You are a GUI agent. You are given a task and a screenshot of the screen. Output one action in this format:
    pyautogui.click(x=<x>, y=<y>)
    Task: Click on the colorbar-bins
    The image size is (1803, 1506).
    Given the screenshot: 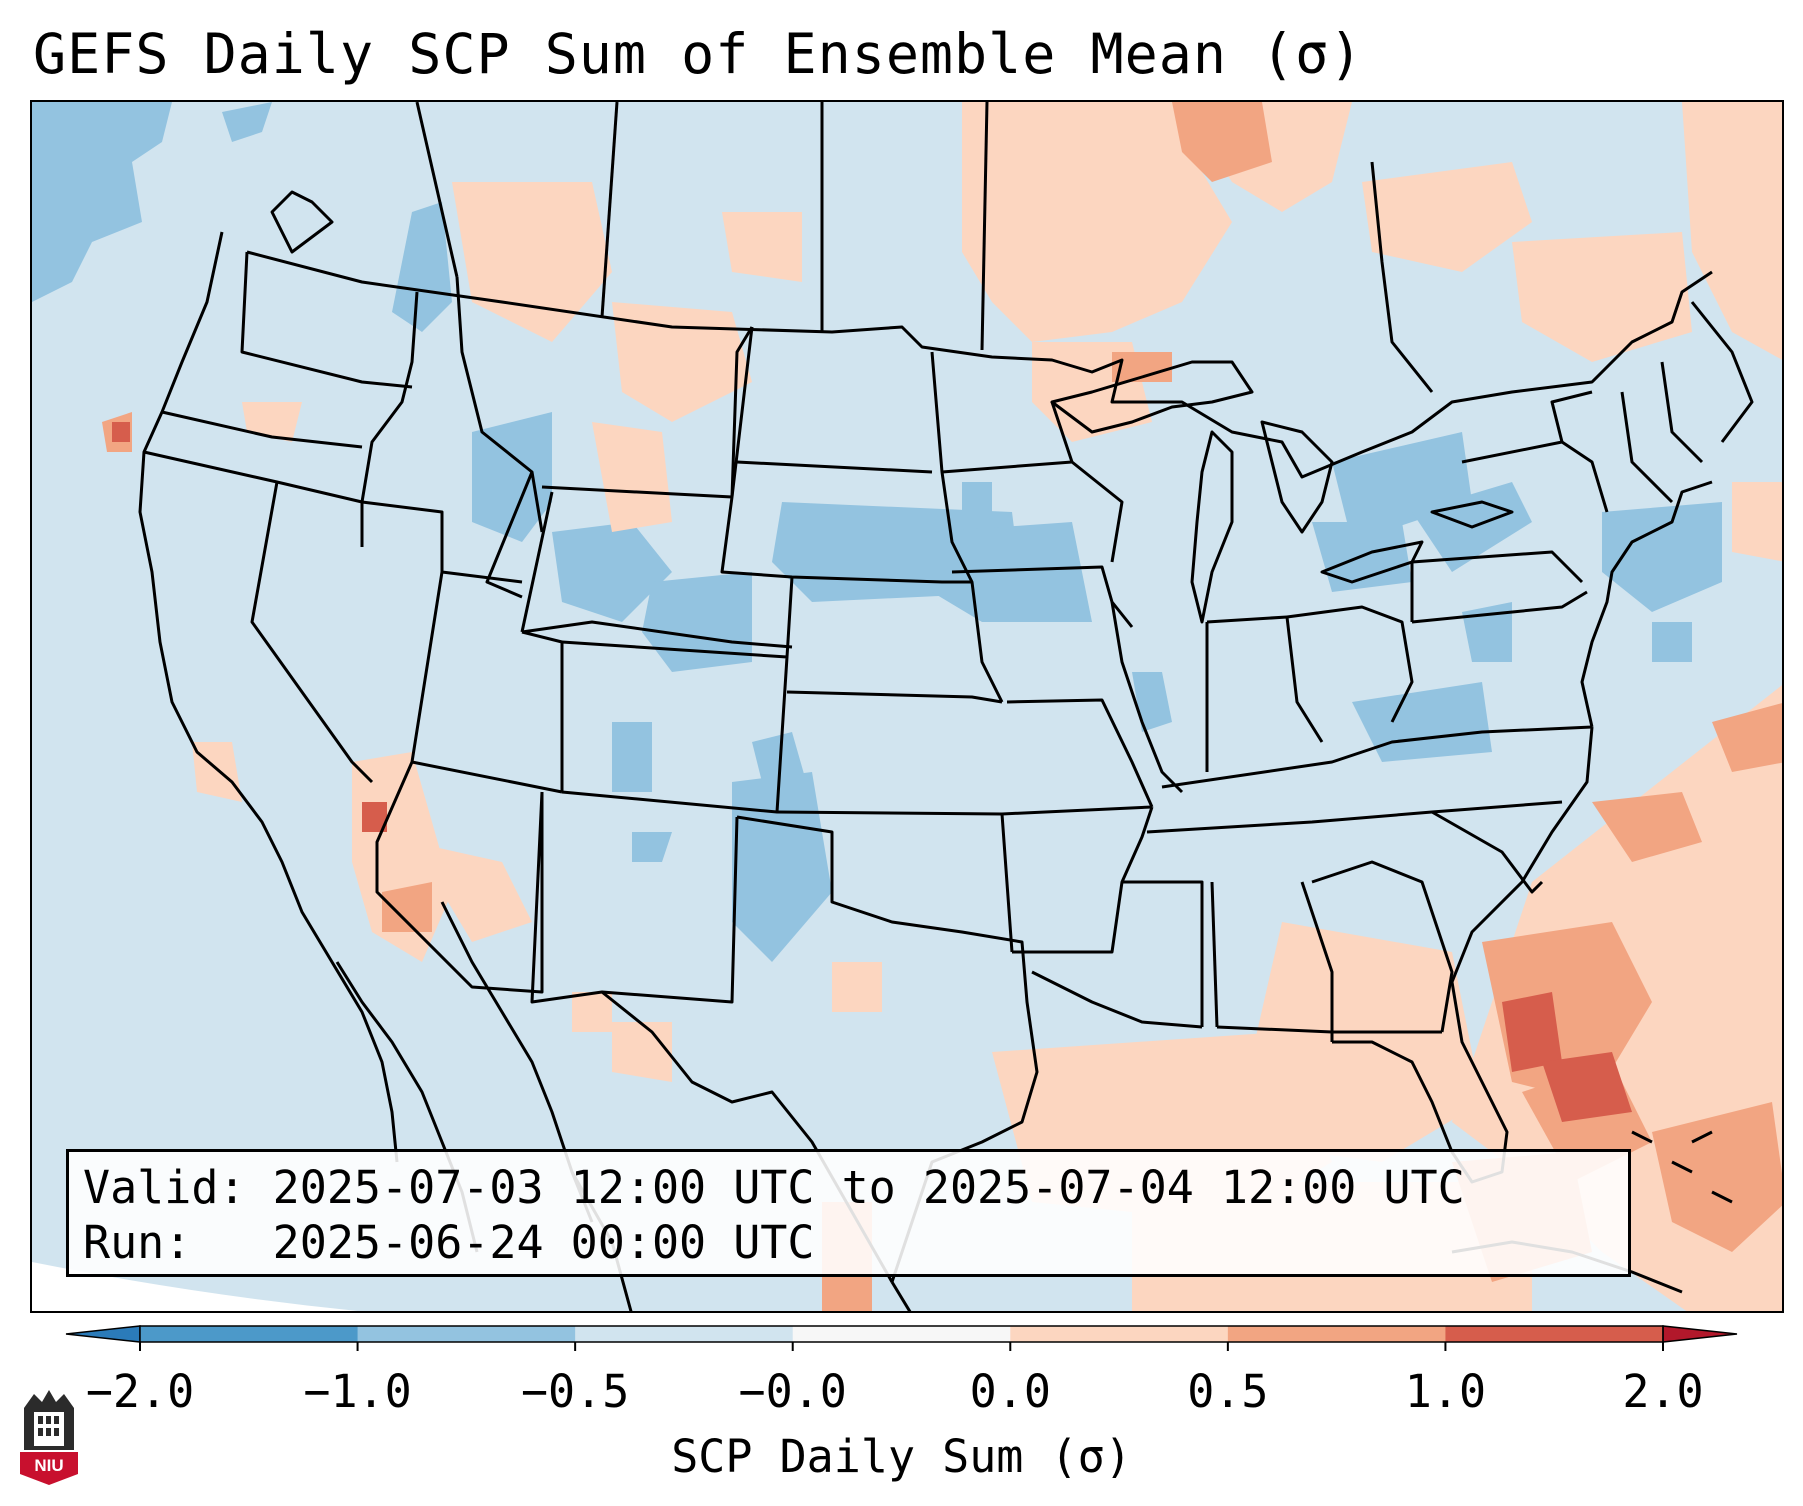 What is the action you would take?
    pyautogui.click(x=901, y=1334)
    